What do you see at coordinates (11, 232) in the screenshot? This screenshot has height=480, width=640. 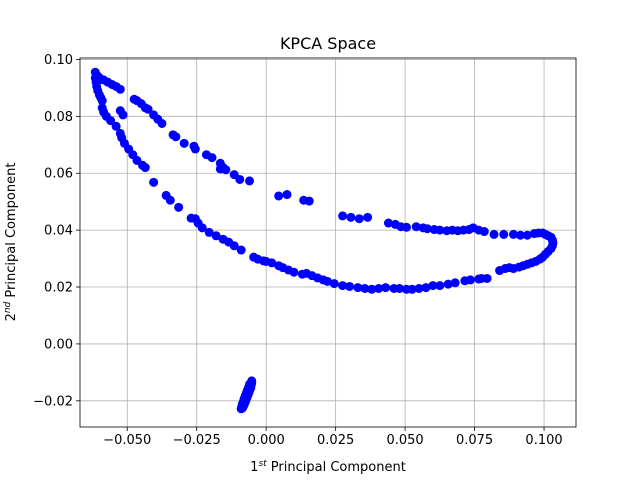 I see `y-axis-label-text: Principal Component` at bounding box center [11, 232].